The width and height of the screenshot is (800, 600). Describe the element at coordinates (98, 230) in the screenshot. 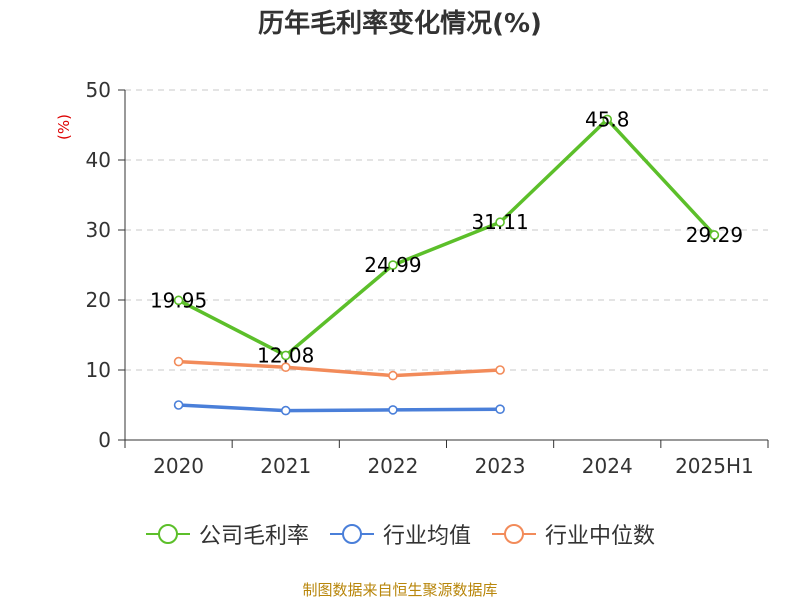

I see `y-tick-label: 30` at that location.